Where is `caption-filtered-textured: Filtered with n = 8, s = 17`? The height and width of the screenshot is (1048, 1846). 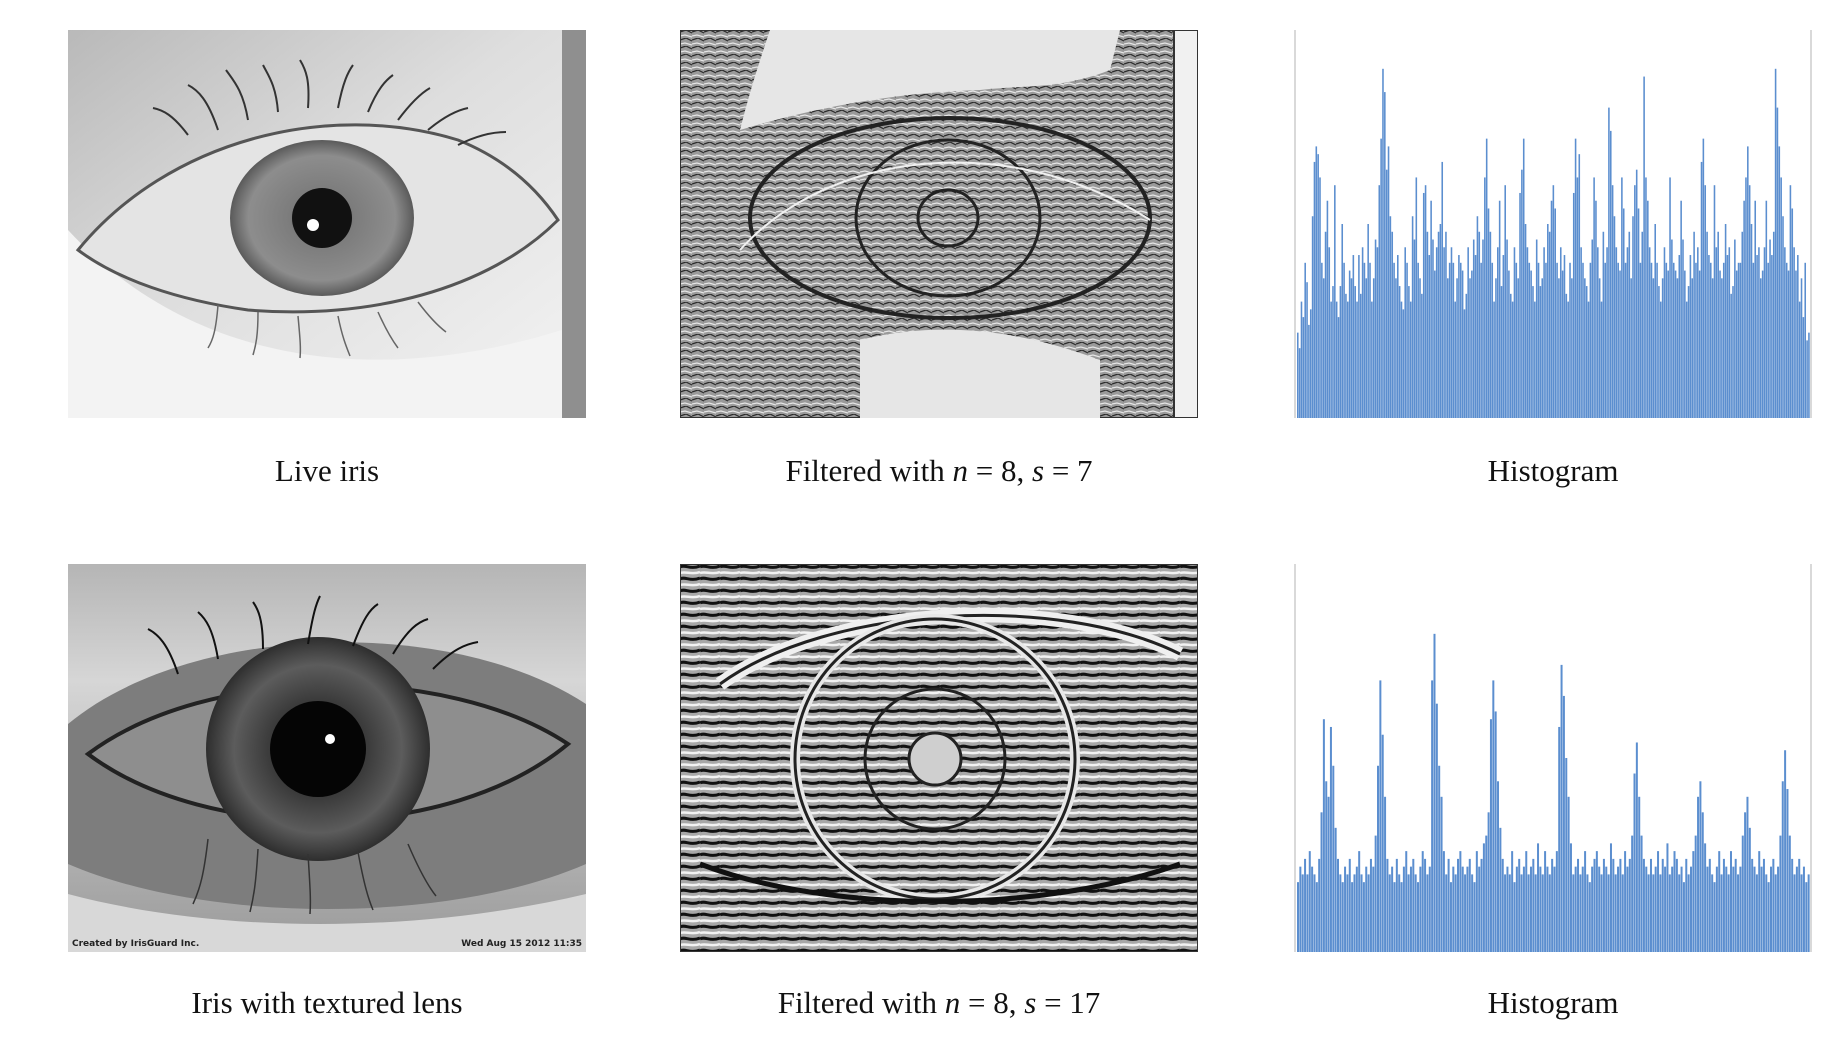 caption-filtered-textured: Filtered with n = 8, s = 17 is located at coordinates (939, 1002).